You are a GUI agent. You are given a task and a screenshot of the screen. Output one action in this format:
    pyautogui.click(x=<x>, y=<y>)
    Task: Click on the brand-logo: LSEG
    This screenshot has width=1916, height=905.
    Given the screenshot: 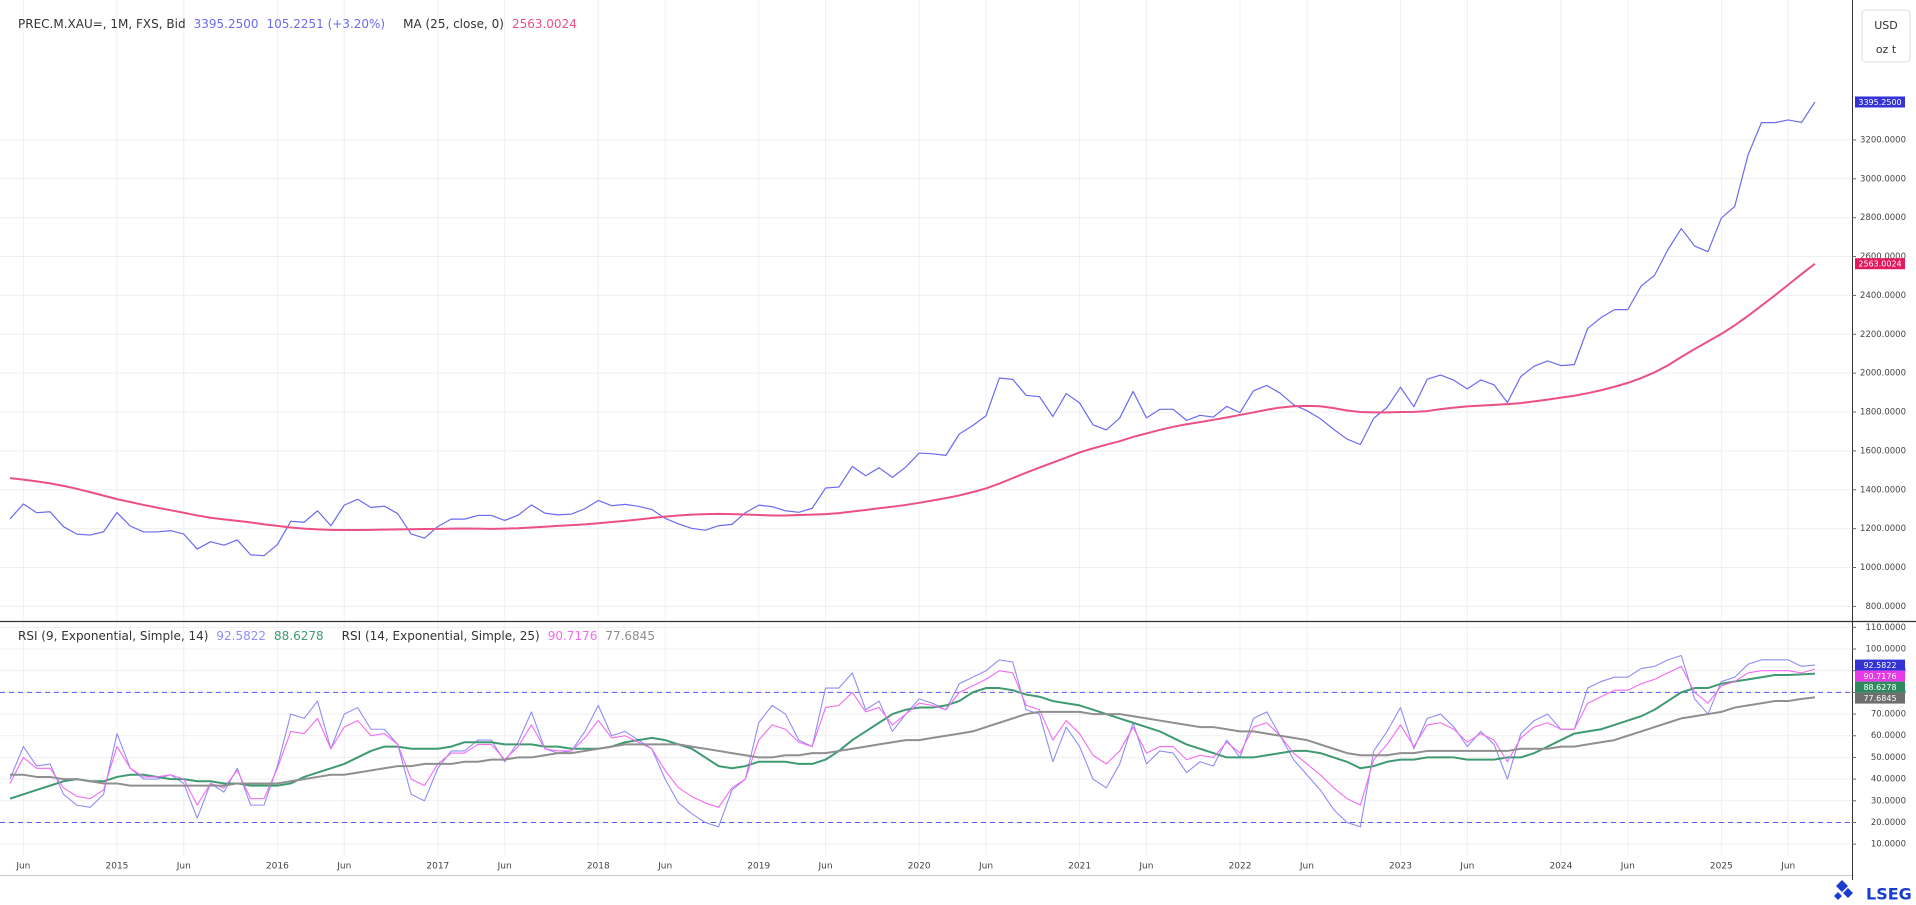 What is the action you would take?
    pyautogui.click(x=1873, y=892)
    